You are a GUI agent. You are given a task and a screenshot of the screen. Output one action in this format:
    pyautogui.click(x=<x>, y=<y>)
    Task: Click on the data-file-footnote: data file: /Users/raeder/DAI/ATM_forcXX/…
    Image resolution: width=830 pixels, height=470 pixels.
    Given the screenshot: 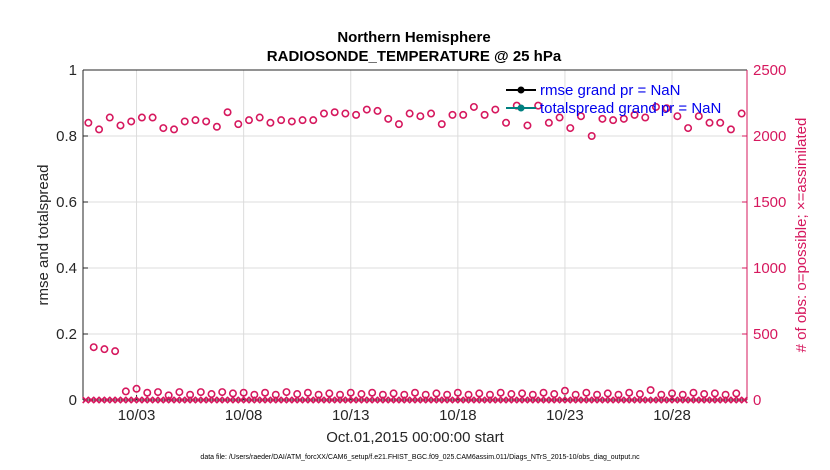 What is the action you would take?
    pyautogui.click(x=420, y=457)
    